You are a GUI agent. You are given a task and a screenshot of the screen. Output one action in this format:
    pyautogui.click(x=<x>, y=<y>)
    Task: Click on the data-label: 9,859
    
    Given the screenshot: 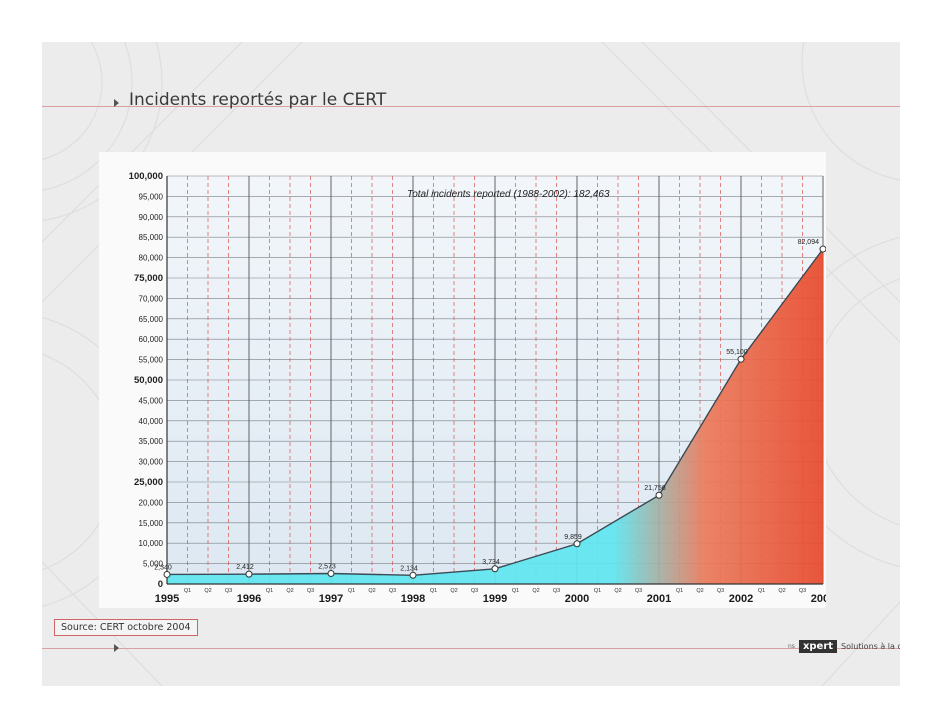 What is the action you would take?
    pyautogui.click(x=573, y=537)
    